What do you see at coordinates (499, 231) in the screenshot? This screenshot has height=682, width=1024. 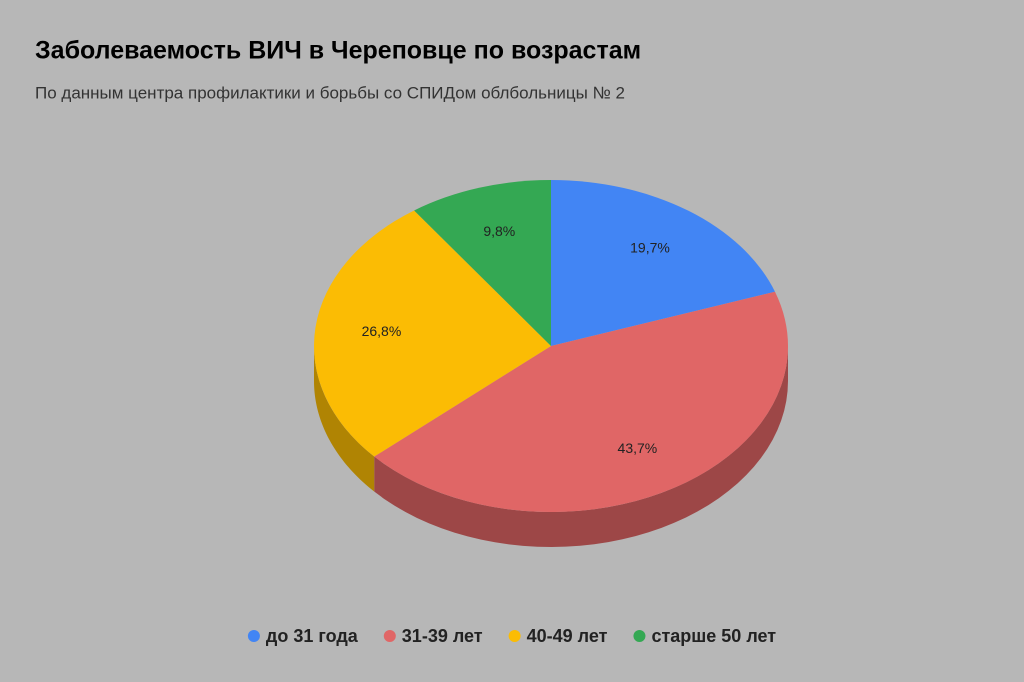 I see `data-label: 9,8%` at bounding box center [499, 231].